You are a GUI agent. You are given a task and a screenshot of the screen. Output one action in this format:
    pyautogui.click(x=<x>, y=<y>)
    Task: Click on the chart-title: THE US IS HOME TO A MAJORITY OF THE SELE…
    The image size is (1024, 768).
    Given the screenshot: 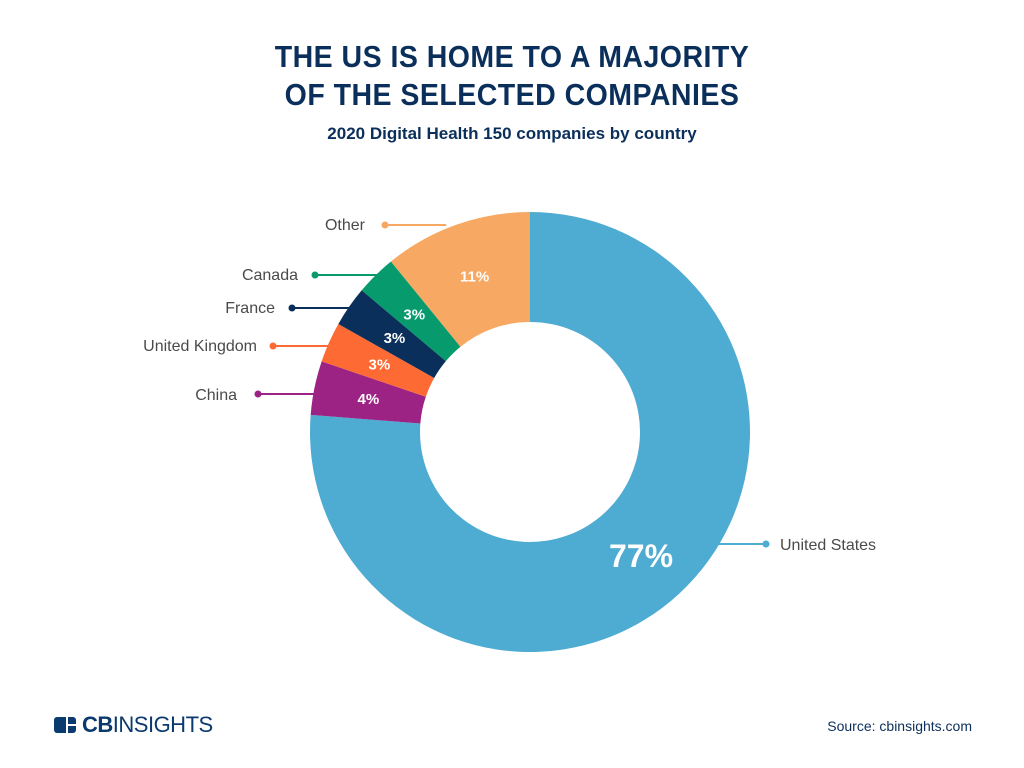 What is the action you would take?
    pyautogui.click(x=512, y=76)
    